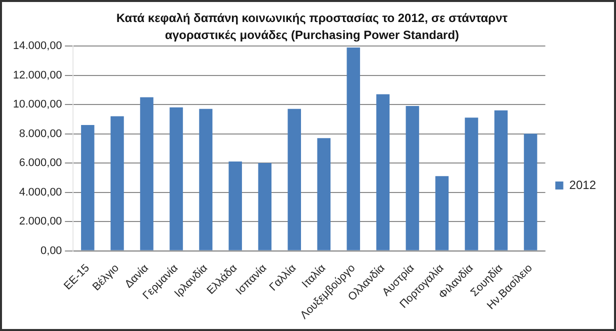  Describe the element at coordinates (582, 185) in the screenshot. I see `legend-label: 2012` at that location.